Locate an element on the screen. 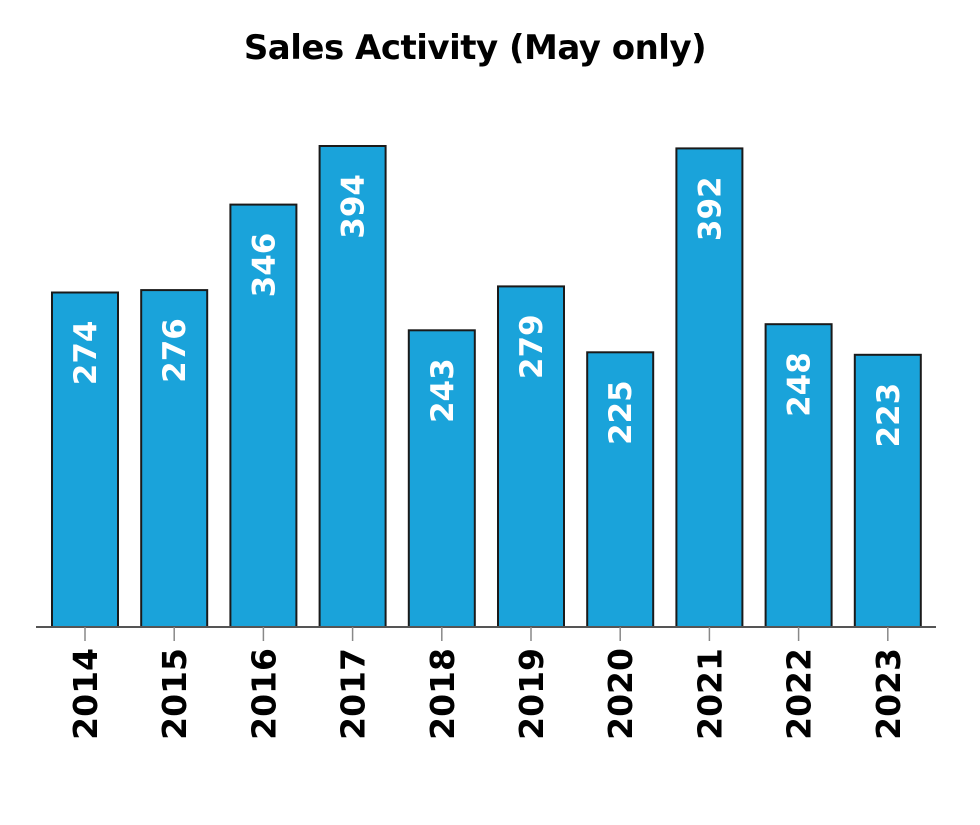  bar-2022 is located at coordinates (798, 475).